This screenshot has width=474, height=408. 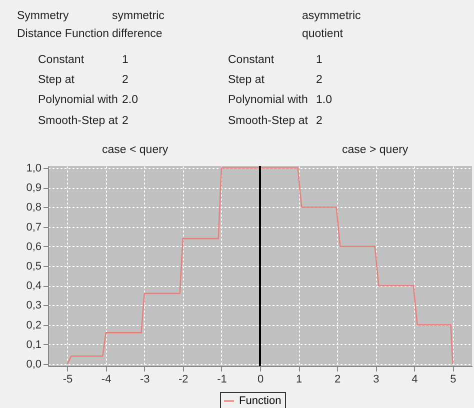 What do you see at coordinates (67, 380) in the screenshot?
I see `x-tick-label: -5` at bounding box center [67, 380].